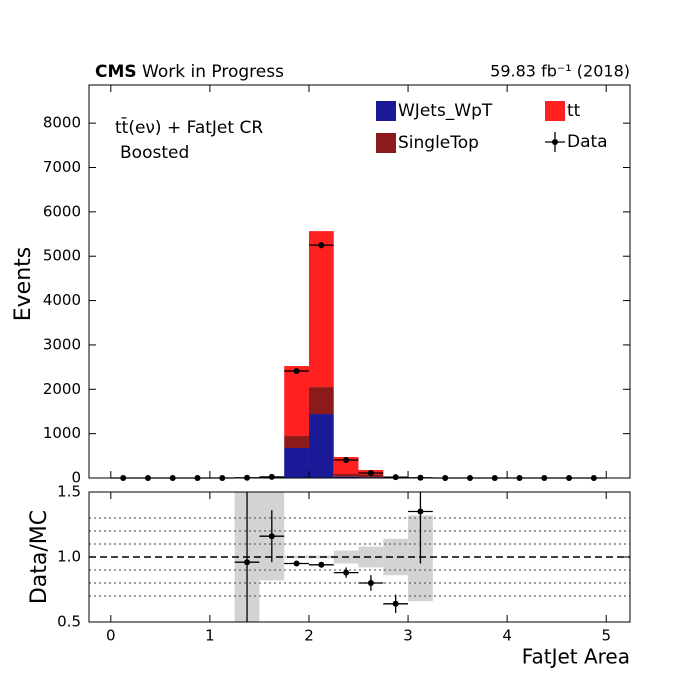  I want to click on header: CMS Work in Progress, so click(189, 72).